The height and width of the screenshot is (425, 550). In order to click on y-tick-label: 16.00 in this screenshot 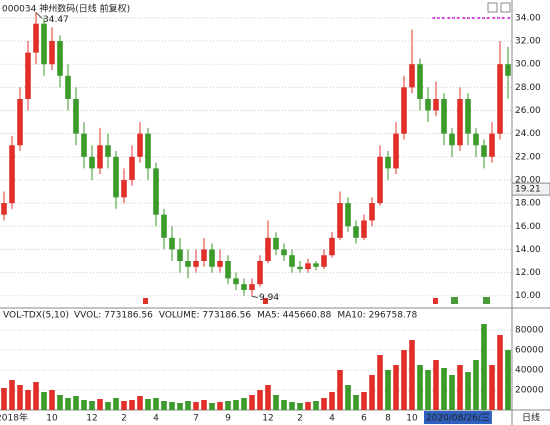, I will do `click(528, 227)`.